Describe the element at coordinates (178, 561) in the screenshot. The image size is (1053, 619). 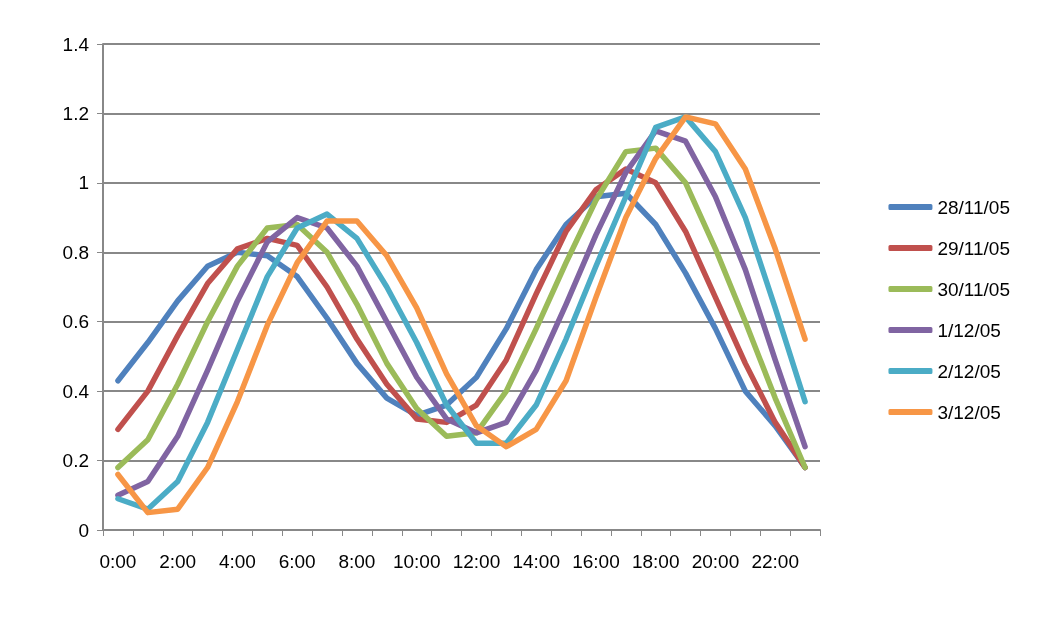
I see `x-tick-label: 2:00` at that location.